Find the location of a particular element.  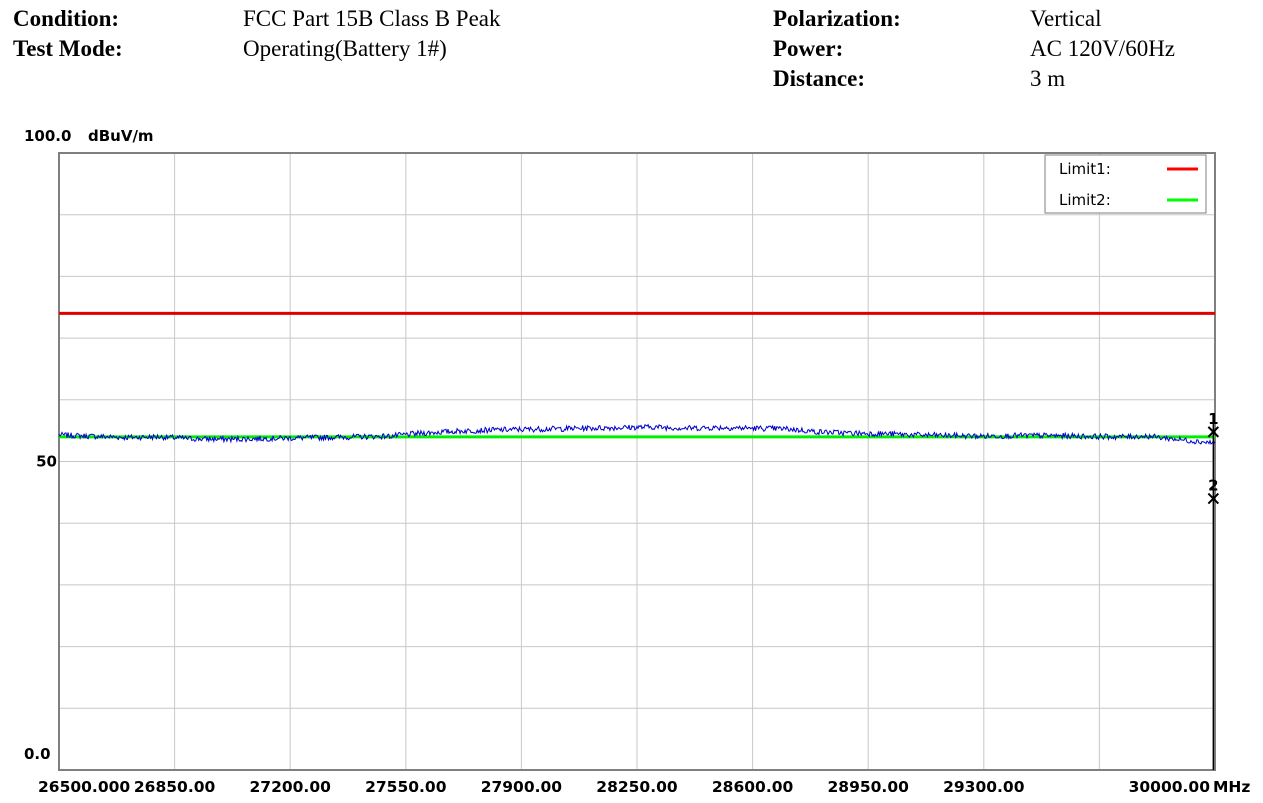

x-axis-unit-label: MHz is located at coordinates (1231, 787).